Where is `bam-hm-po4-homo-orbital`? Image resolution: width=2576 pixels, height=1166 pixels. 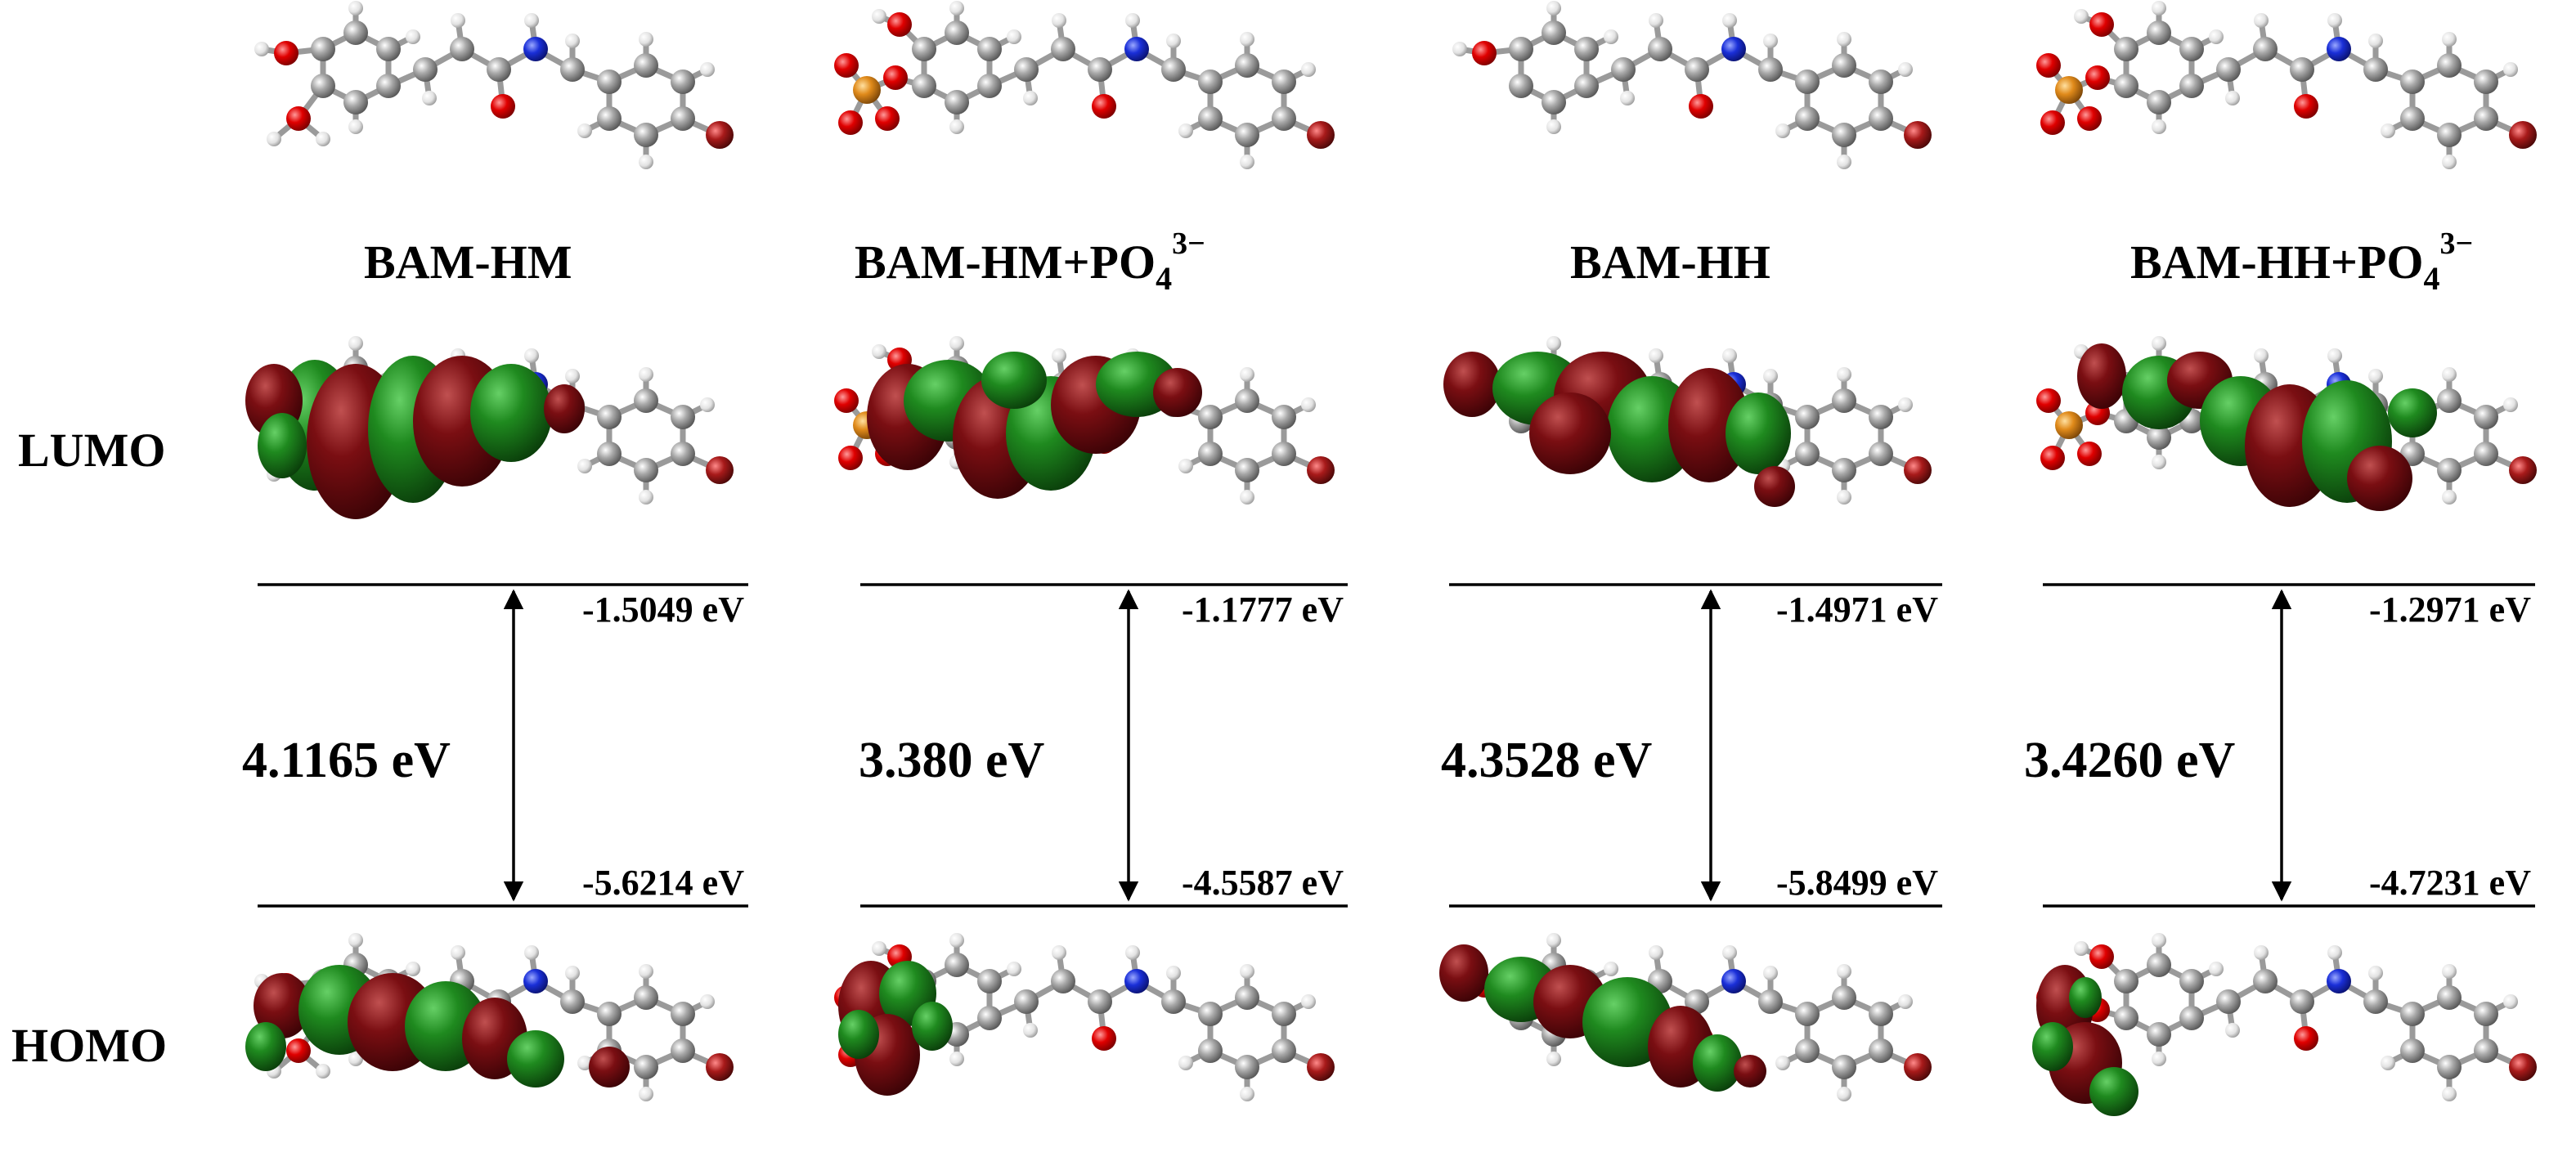 bam-hm-po4-homo-orbital is located at coordinates (1084, 1017).